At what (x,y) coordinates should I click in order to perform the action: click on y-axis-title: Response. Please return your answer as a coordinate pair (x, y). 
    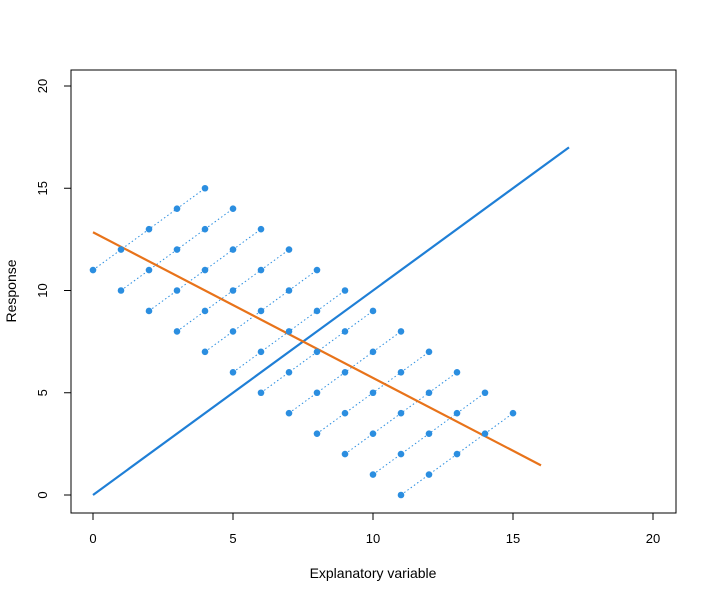
    Looking at the image, I should click on (11, 290).